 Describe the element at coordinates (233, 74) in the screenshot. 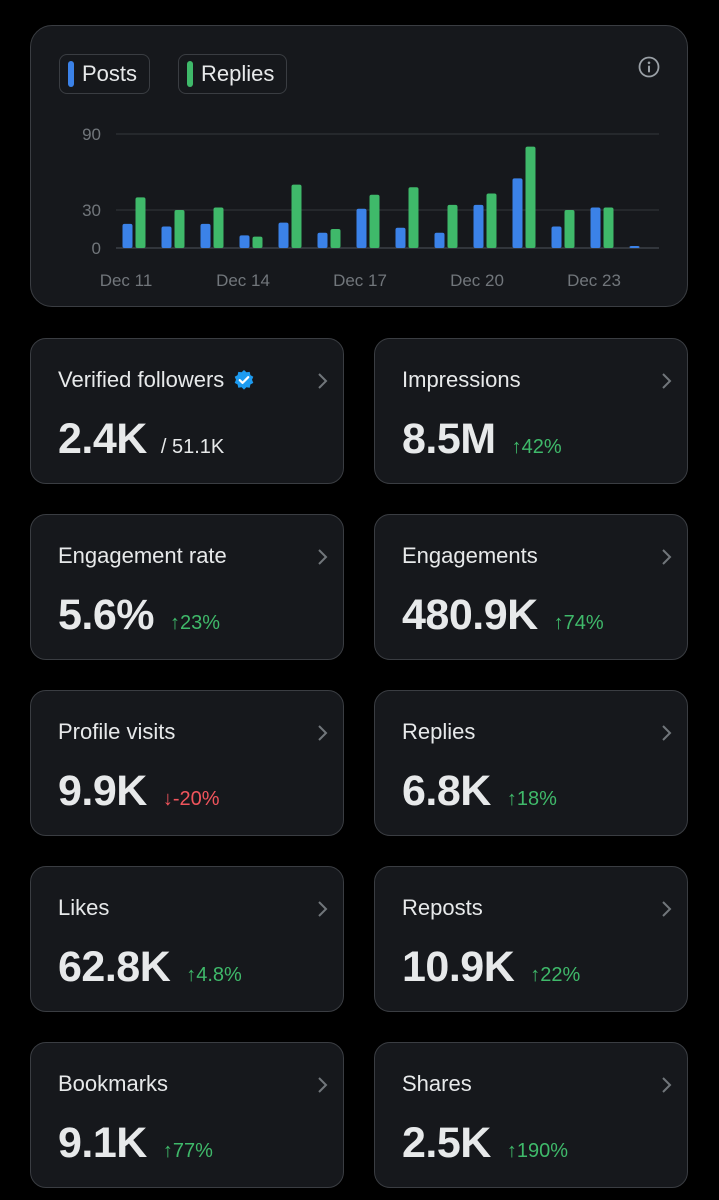

I see `legend-replies-chip: Replies` at that location.